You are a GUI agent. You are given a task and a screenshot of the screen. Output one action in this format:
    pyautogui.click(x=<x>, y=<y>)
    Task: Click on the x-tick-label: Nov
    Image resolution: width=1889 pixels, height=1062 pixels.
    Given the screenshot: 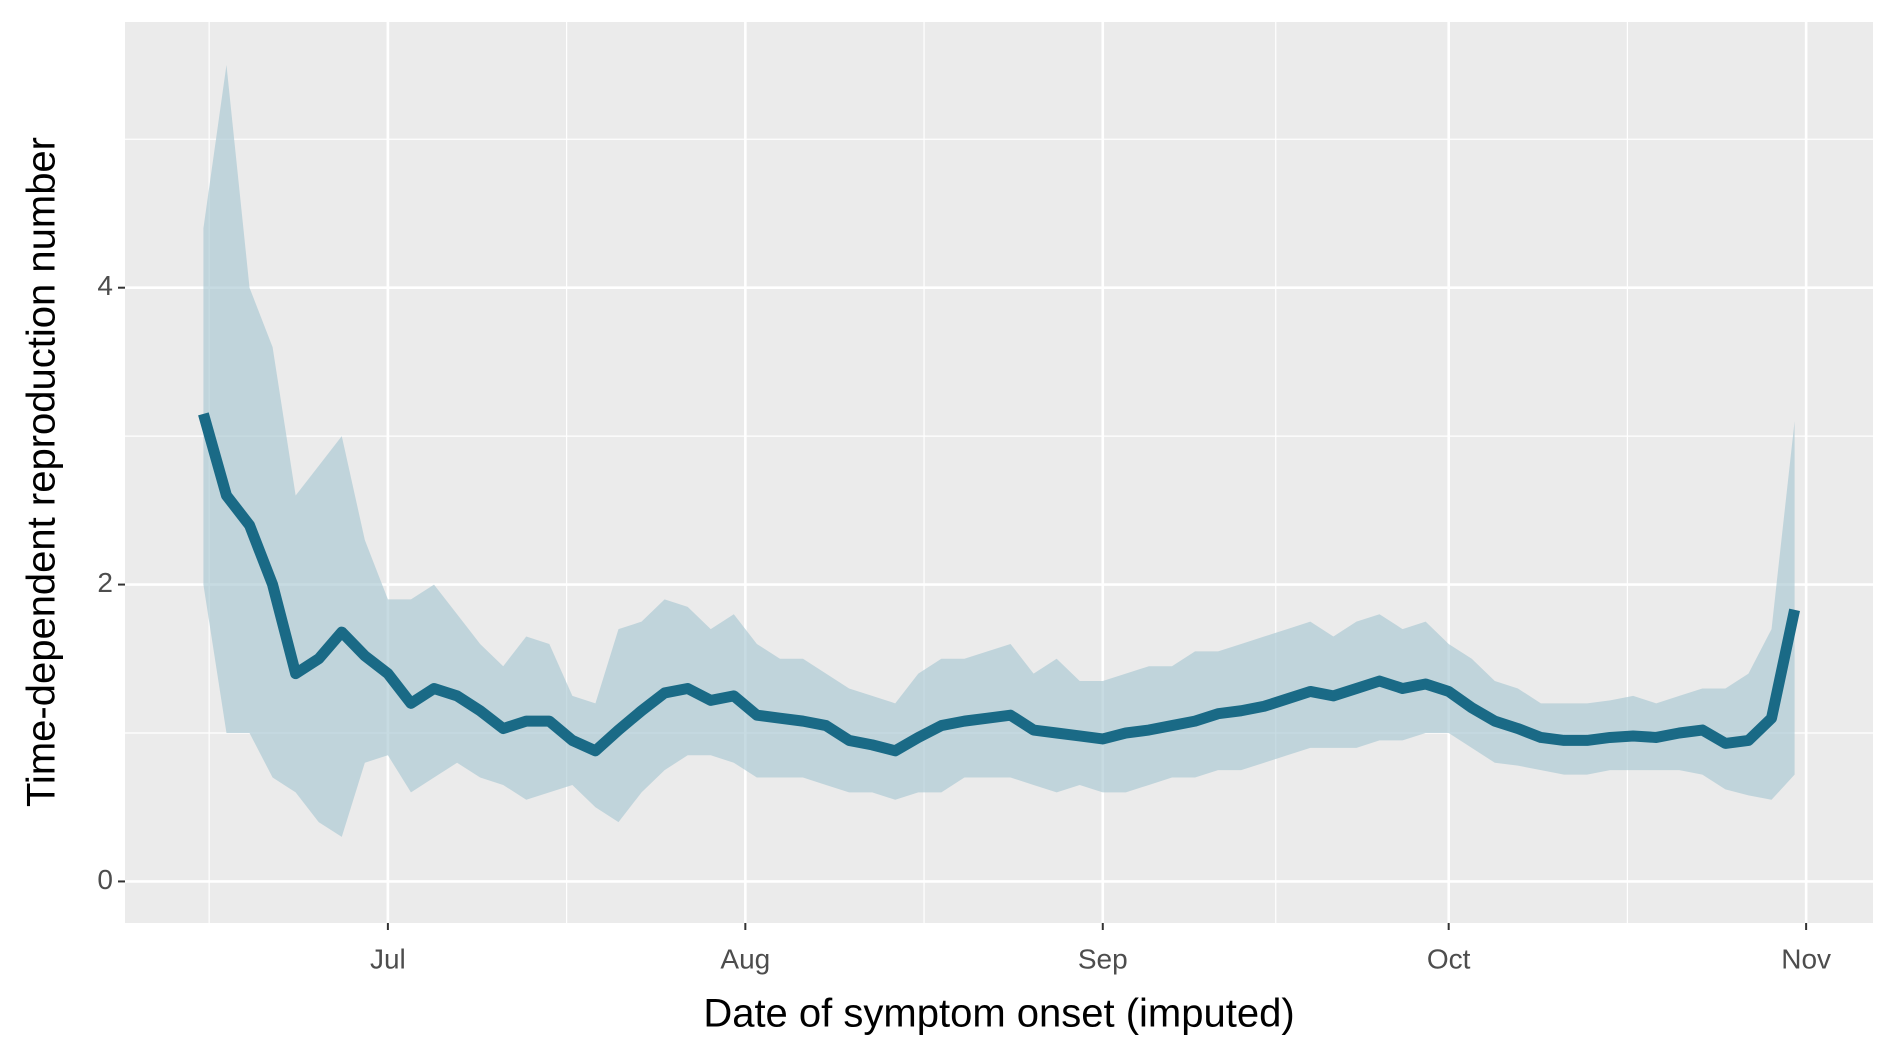 What is the action you would take?
    pyautogui.click(x=1806, y=958)
    